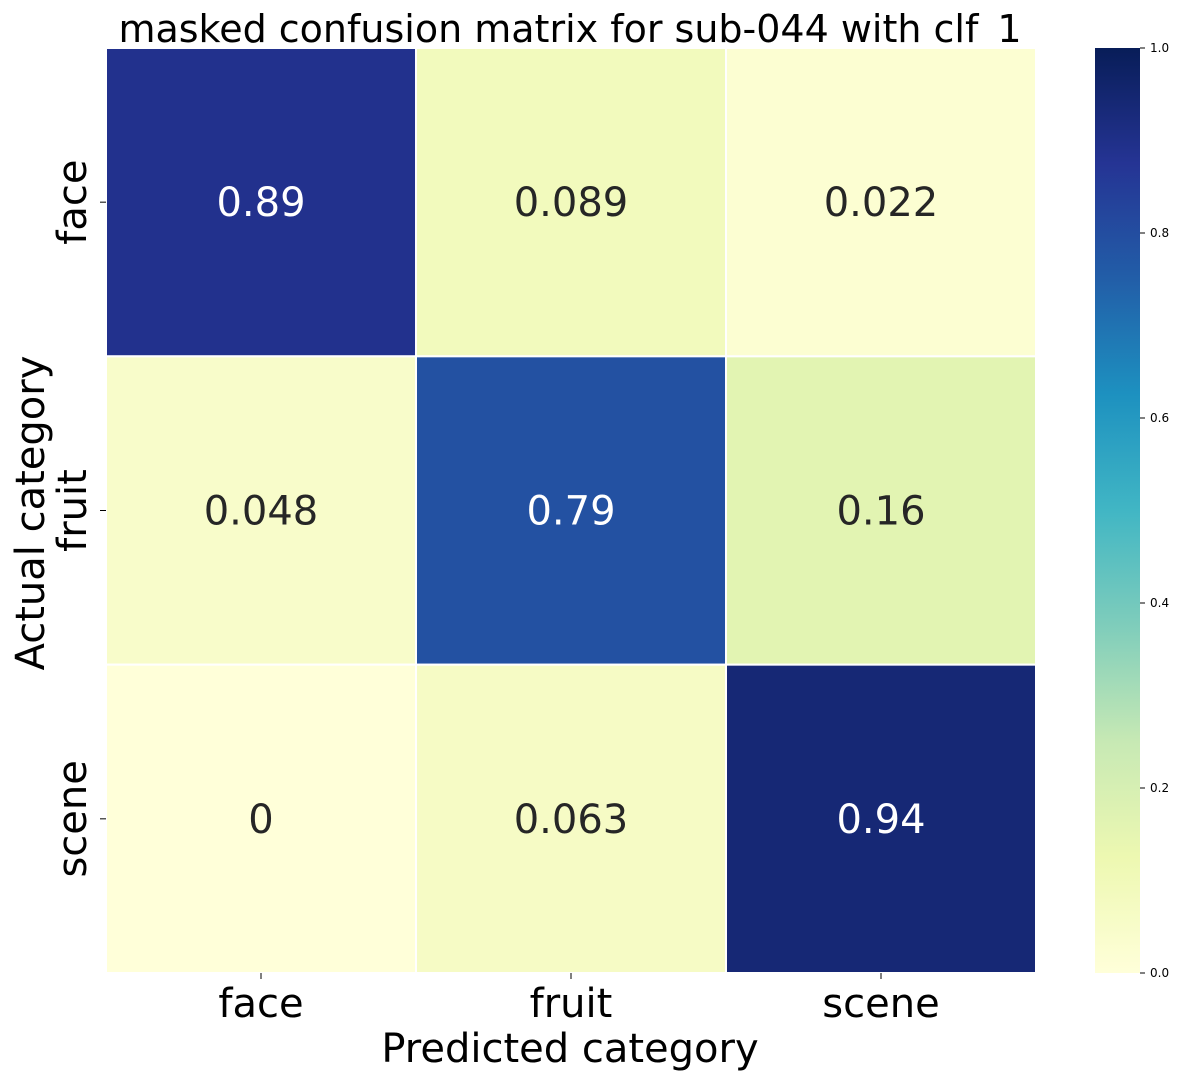 The image size is (1181, 1080). I want to click on cell-value-label: 0.063, so click(571, 820).